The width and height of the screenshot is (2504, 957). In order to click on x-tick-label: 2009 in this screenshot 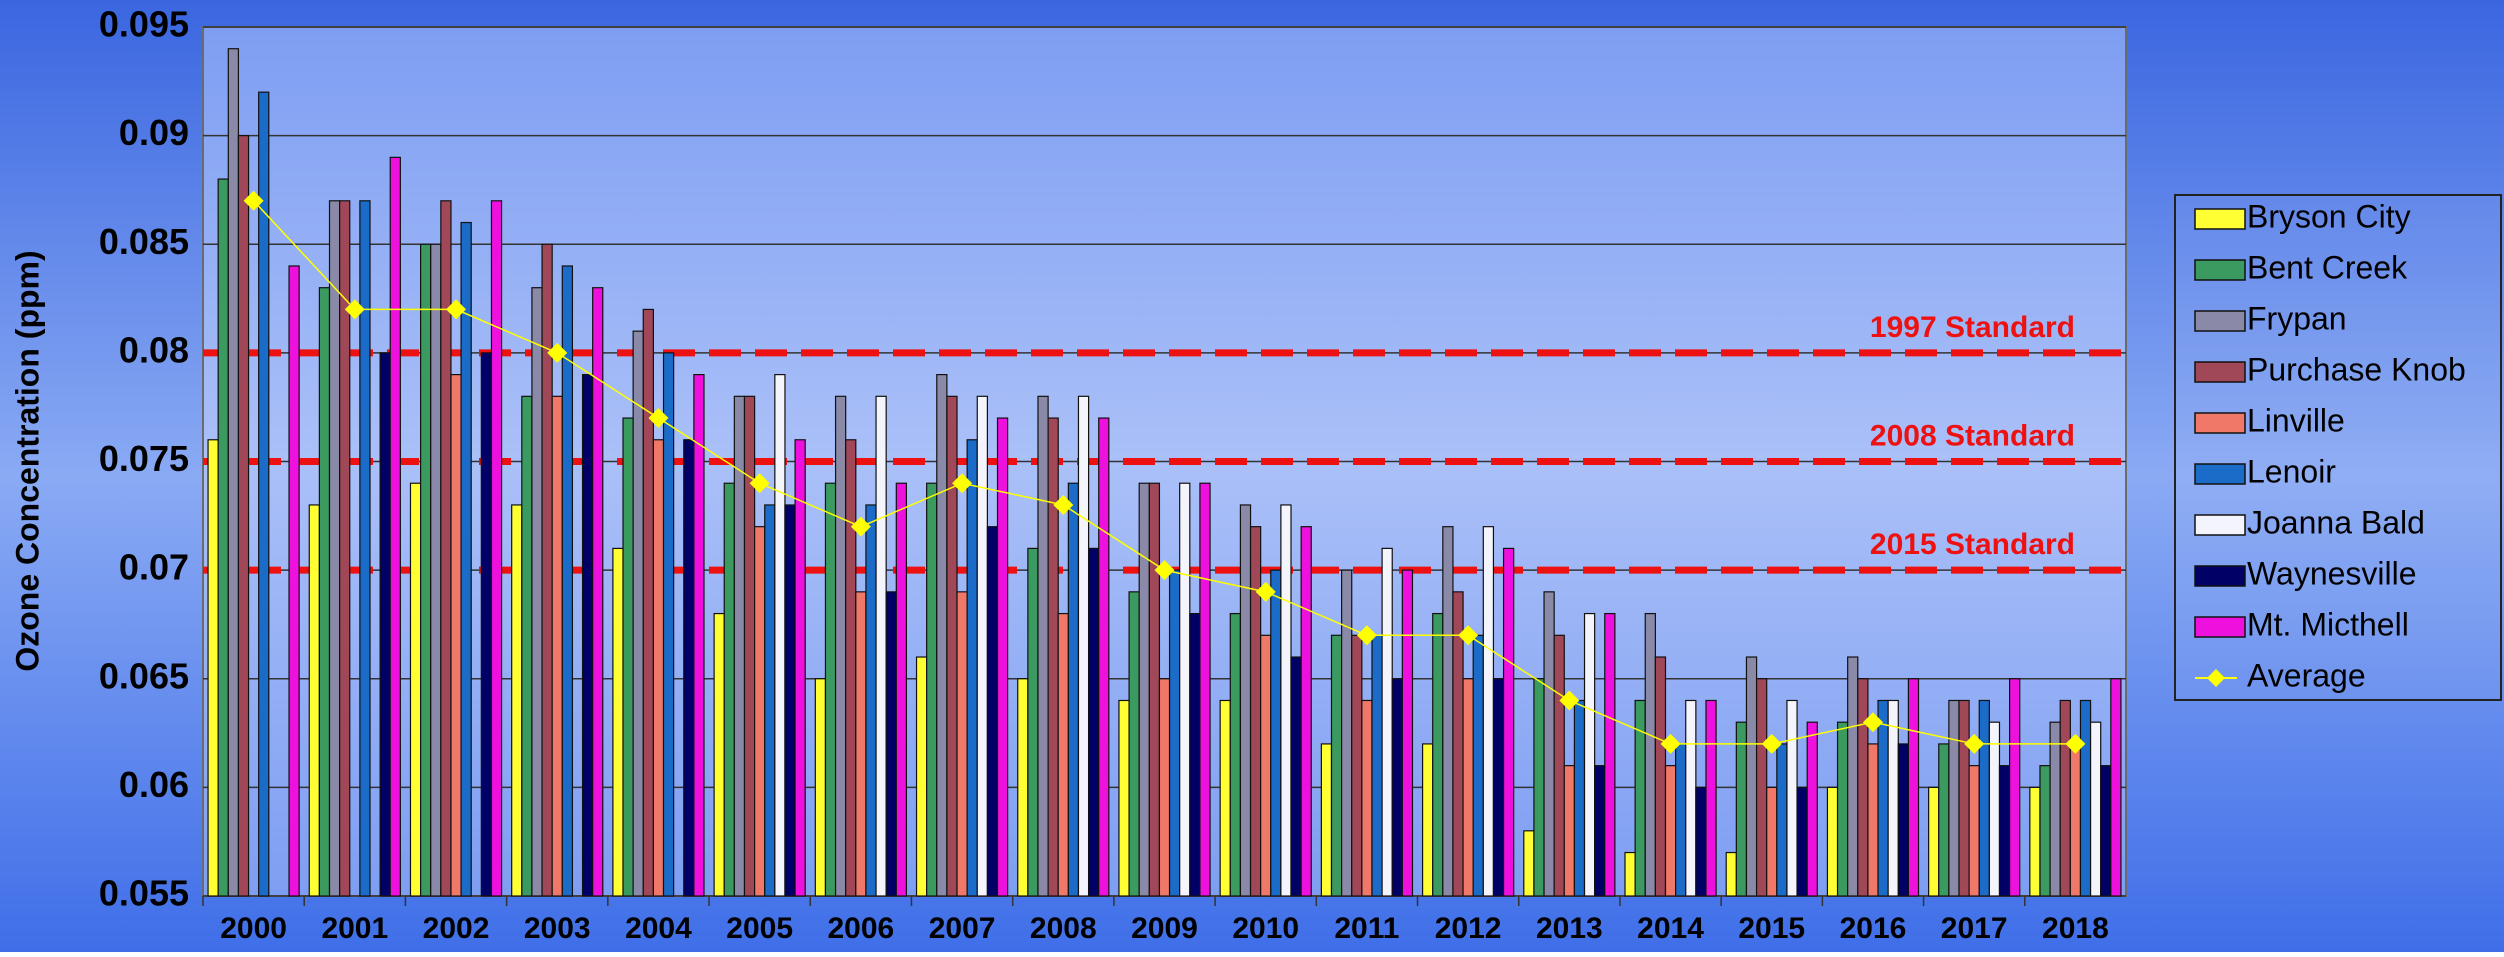, I will do `click(1164, 928)`.